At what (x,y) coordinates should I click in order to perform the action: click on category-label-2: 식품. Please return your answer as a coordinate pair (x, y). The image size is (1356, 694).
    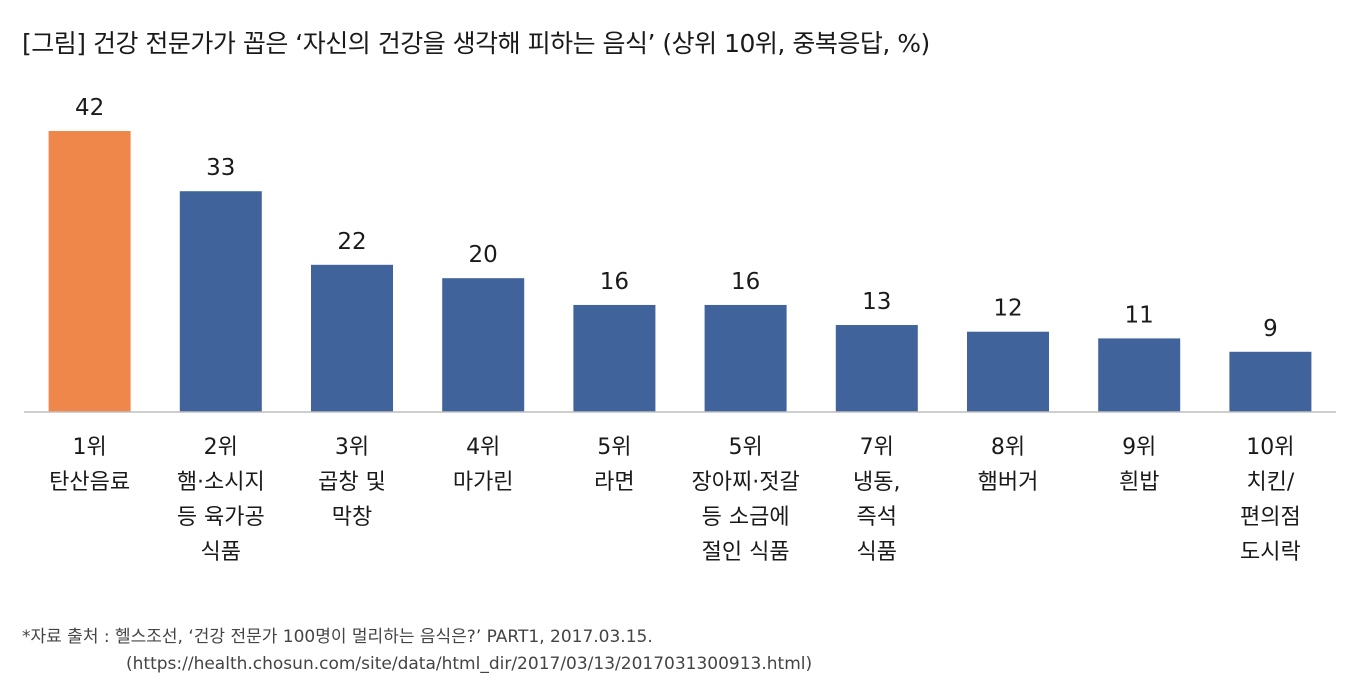
    Looking at the image, I should click on (221, 552).